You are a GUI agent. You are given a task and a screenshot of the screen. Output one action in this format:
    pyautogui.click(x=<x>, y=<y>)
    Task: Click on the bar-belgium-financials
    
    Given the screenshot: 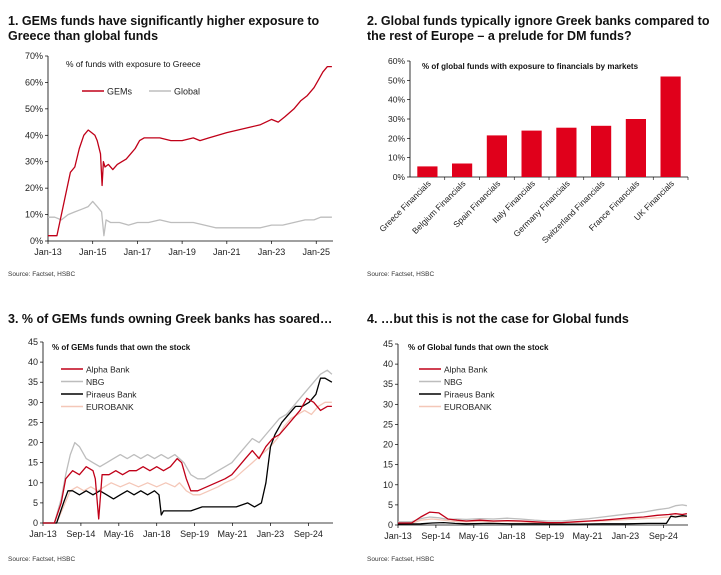 What is the action you would take?
    pyautogui.click(x=462, y=170)
    